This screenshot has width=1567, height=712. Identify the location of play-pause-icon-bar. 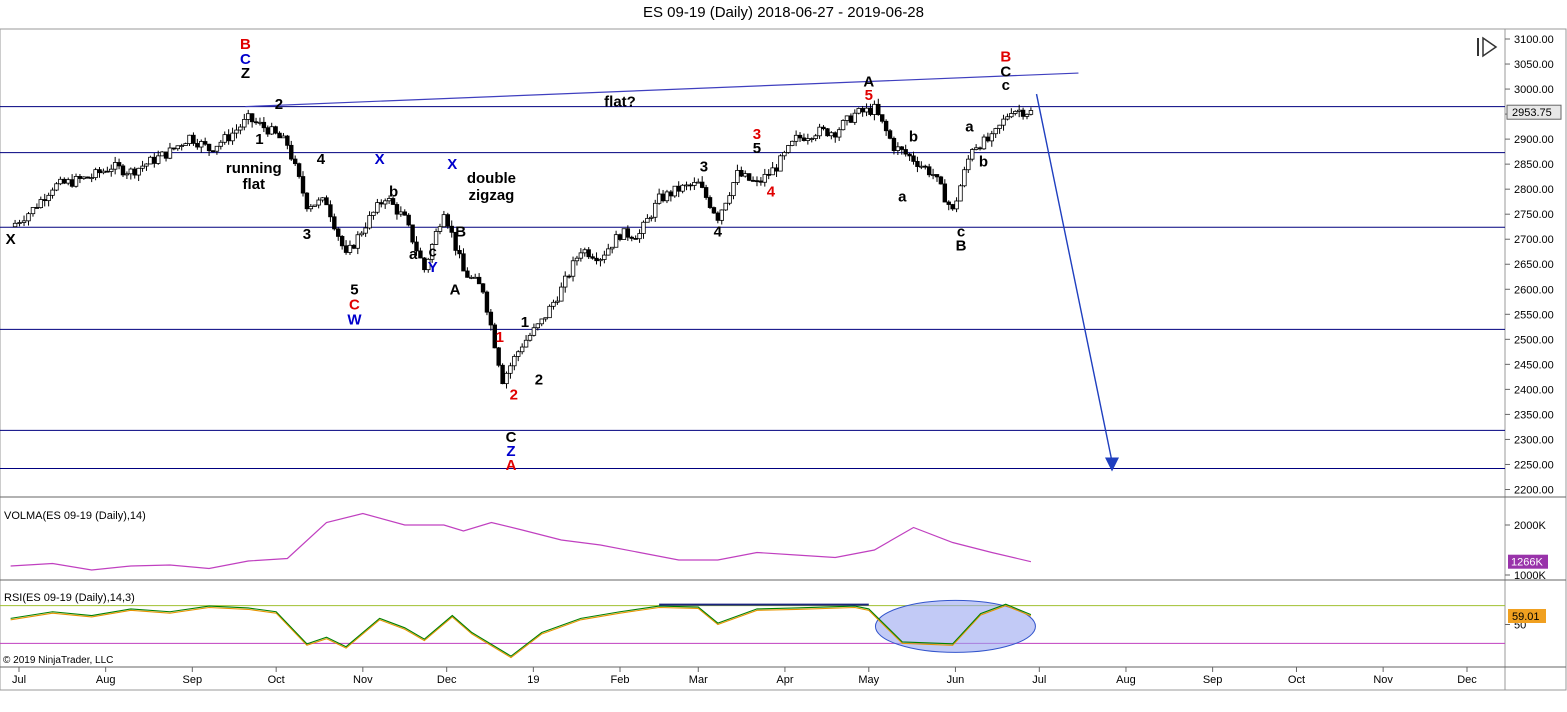
(1478, 47).